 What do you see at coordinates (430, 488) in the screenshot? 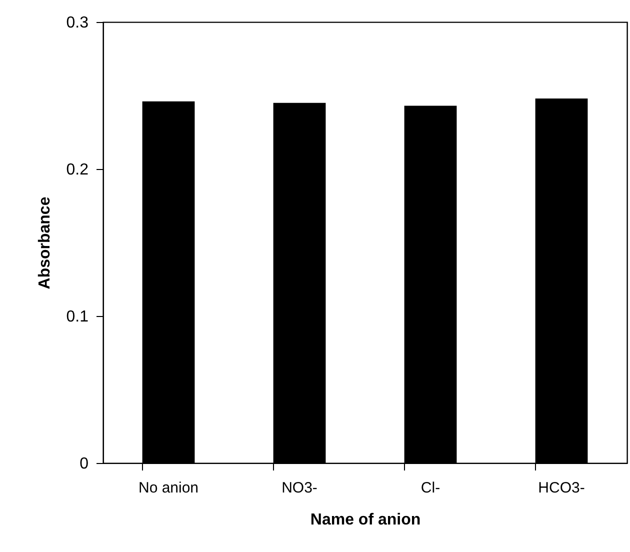
I see `x-tick-label: Cl-` at bounding box center [430, 488].